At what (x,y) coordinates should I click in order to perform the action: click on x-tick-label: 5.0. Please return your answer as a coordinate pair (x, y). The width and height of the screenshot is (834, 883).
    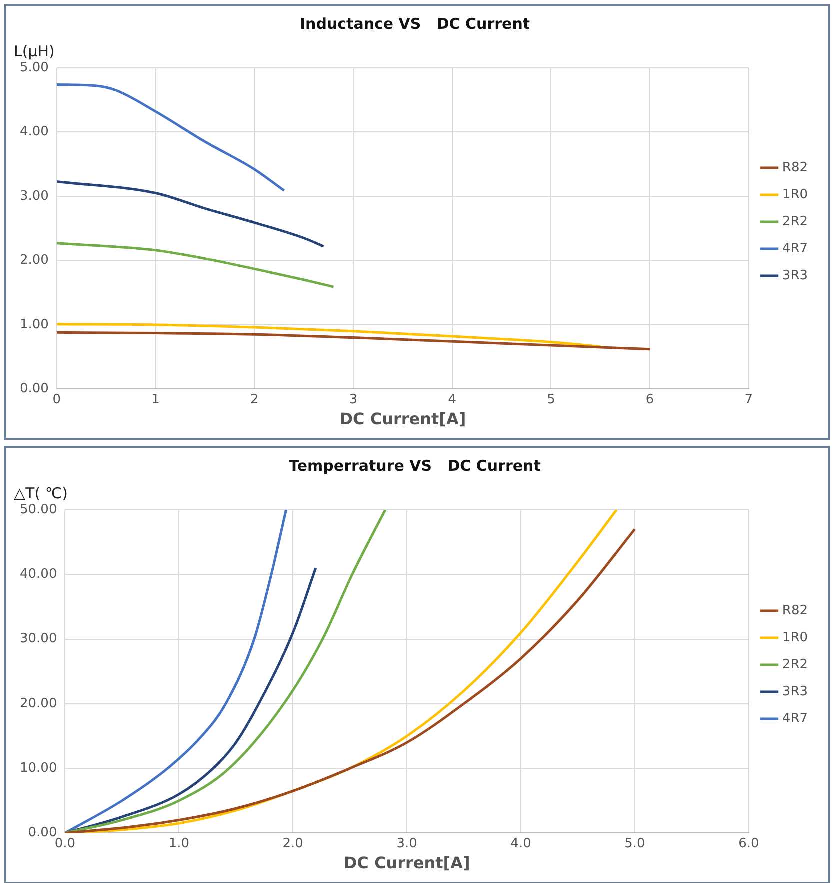
    Looking at the image, I should click on (635, 844).